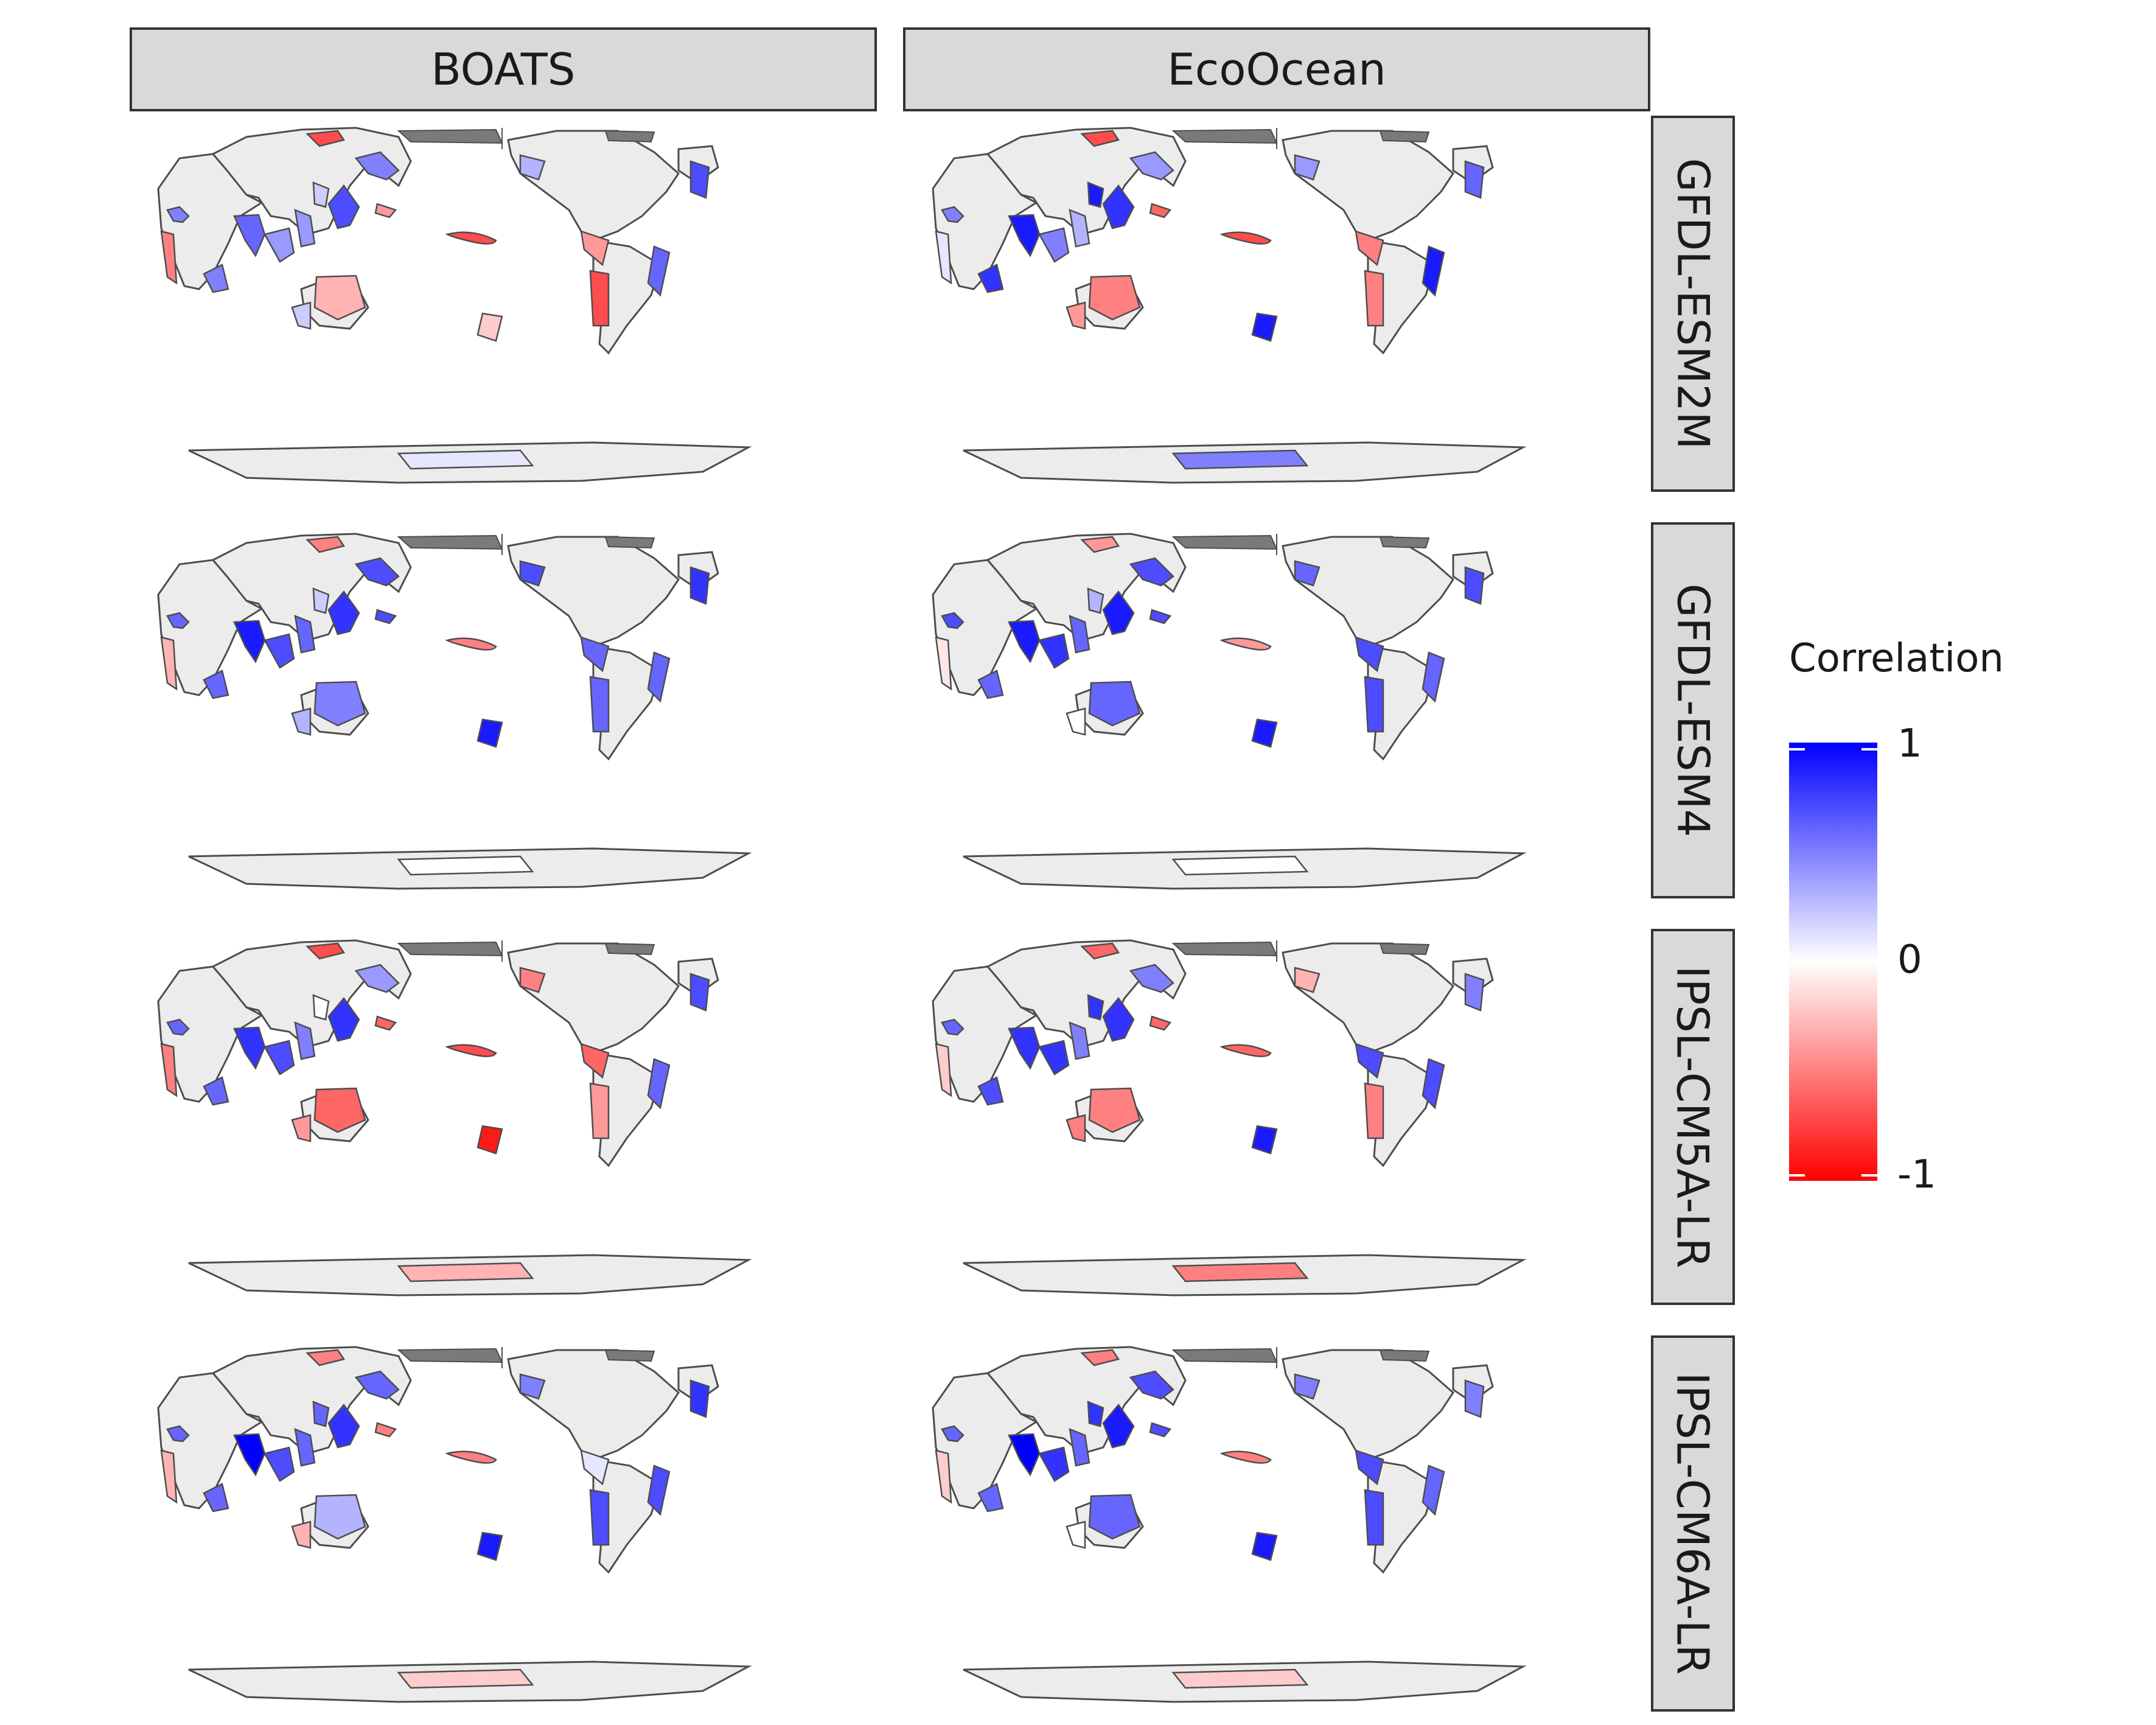 The image size is (2156, 1725). I want to click on column-strip-ecoocean: EcoOcean, so click(1276, 69).